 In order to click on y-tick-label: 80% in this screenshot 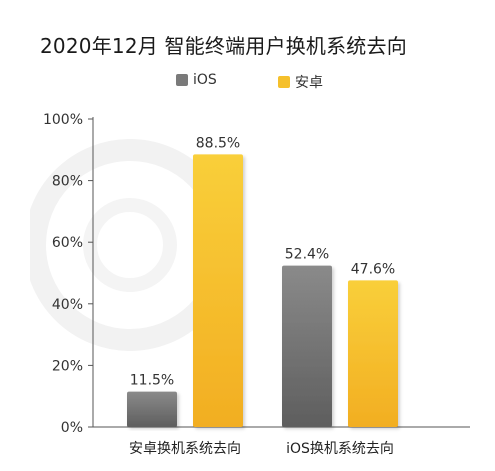, I will do `click(67, 182)`.